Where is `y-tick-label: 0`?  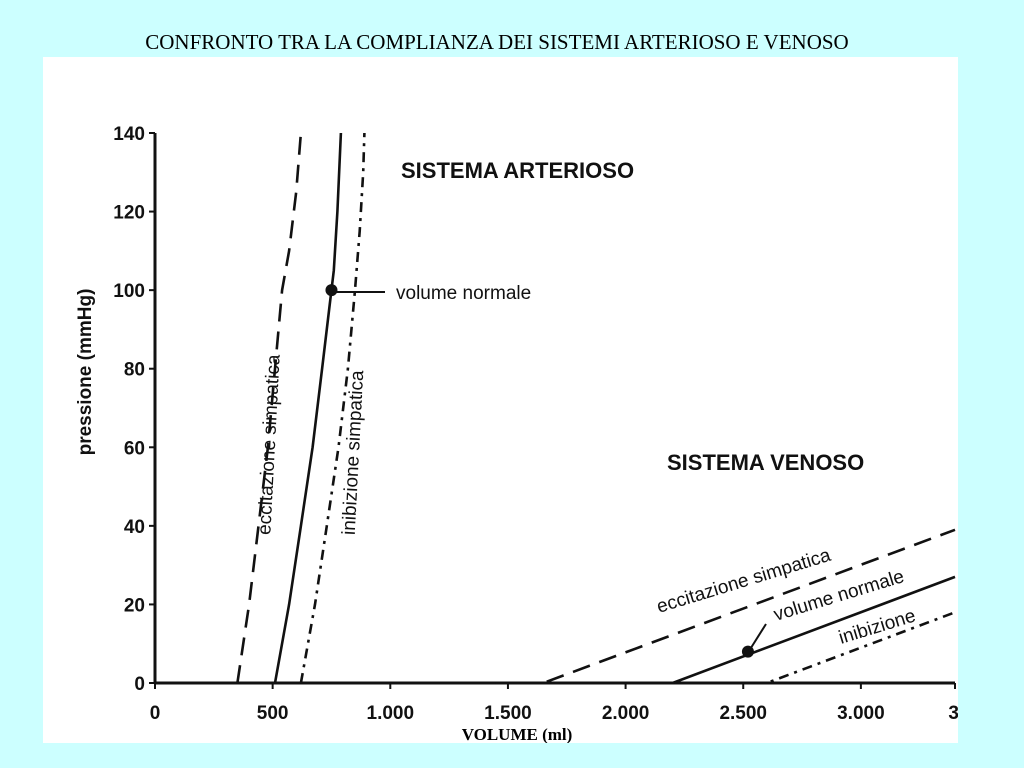
y-tick-label: 0 is located at coordinates (139, 684).